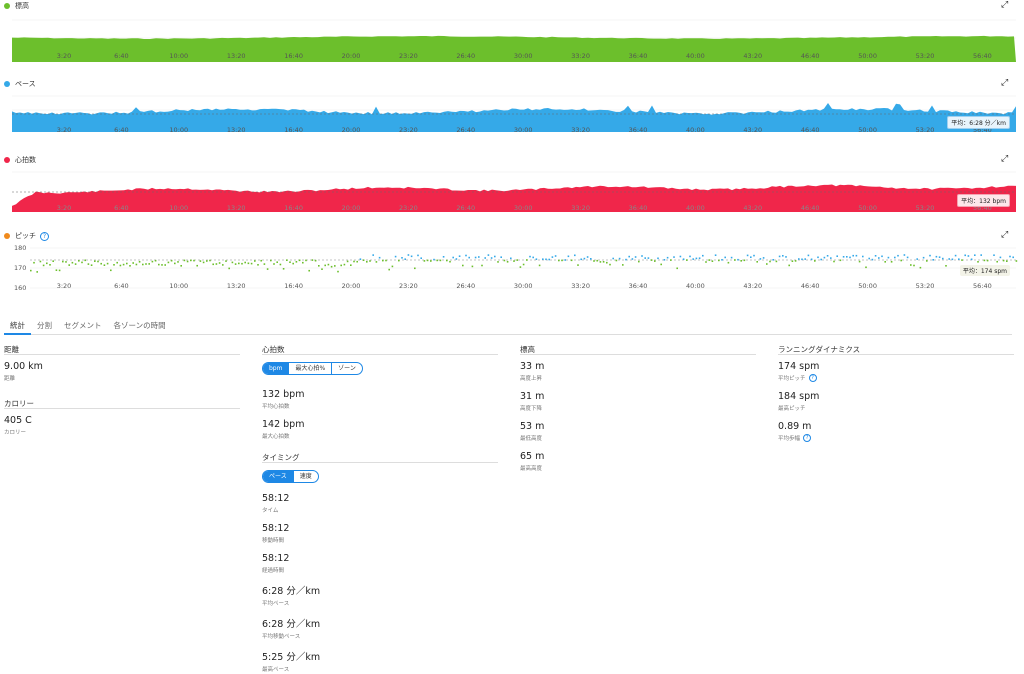  I want to click on dynamics-value: 184 spm, so click(799, 396).